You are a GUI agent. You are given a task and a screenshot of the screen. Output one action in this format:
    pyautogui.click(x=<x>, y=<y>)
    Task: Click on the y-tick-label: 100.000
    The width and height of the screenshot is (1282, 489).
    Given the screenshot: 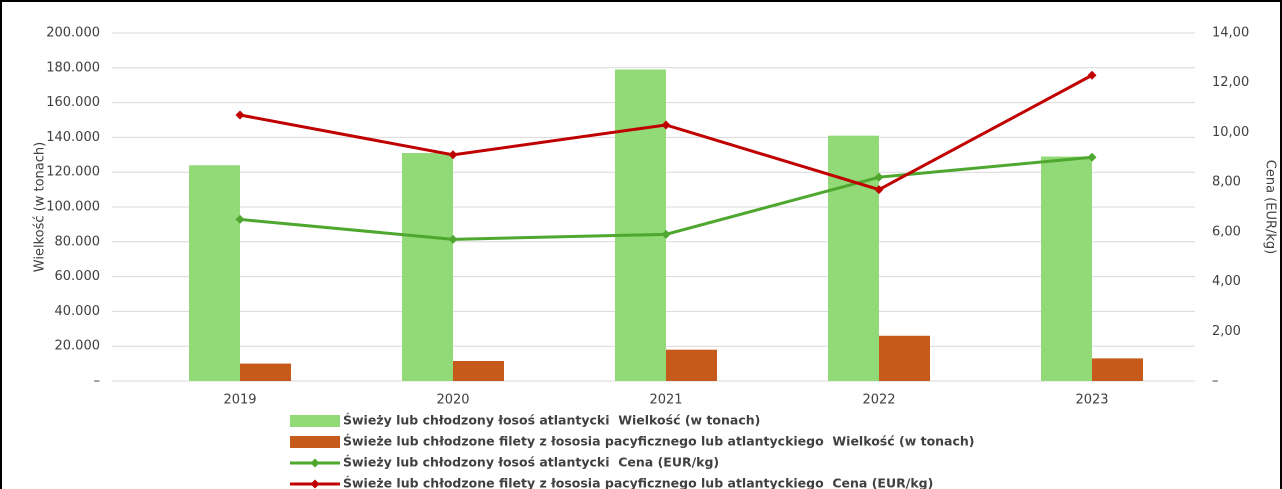 What is the action you would take?
    pyautogui.click(x=73, y=207)
    